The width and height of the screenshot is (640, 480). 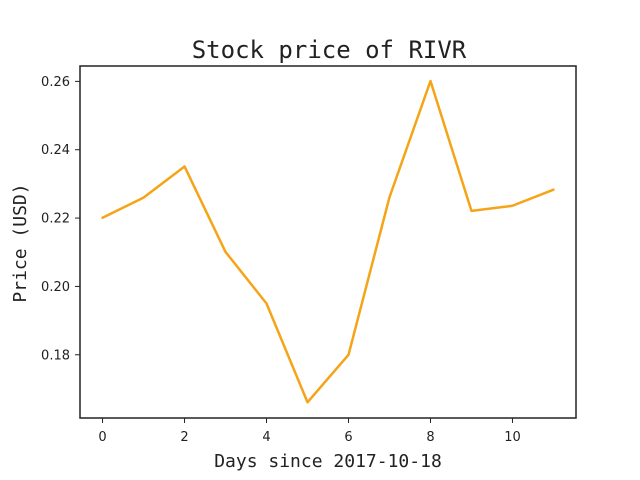 I want to click on chart-title: Stock price of RIVR, so click(x=329, y=50).